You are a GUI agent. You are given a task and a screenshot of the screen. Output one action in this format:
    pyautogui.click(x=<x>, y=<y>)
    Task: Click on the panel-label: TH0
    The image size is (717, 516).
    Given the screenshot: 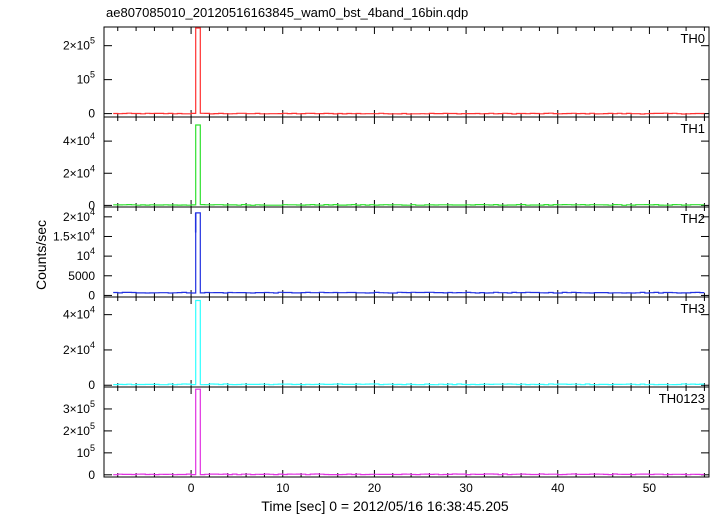 What is the action you would take?
    pyautogui.click(x=692, y=38)
    